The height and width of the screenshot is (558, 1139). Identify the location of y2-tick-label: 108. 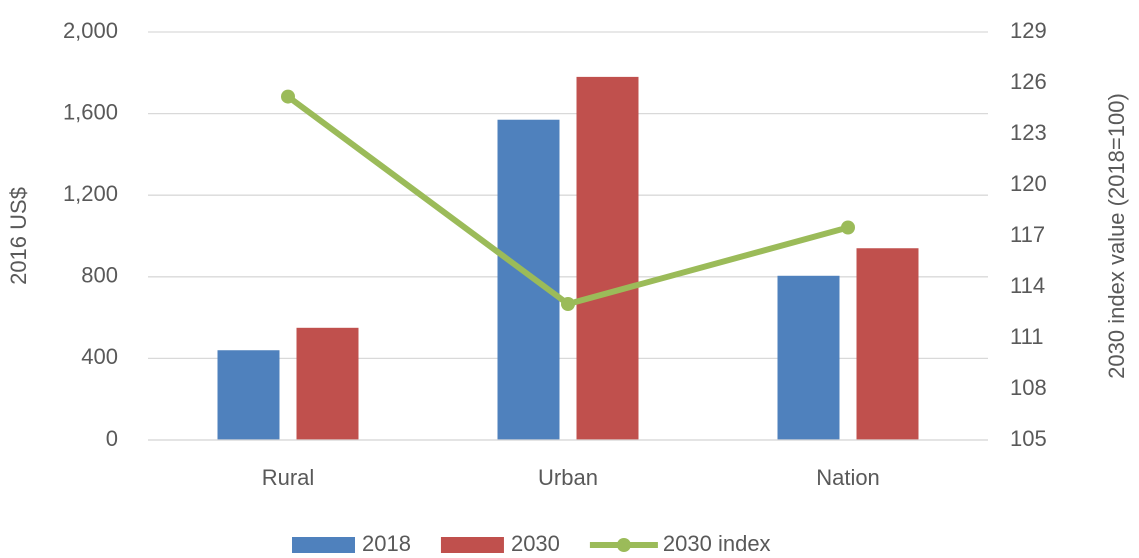
(1028, 387).